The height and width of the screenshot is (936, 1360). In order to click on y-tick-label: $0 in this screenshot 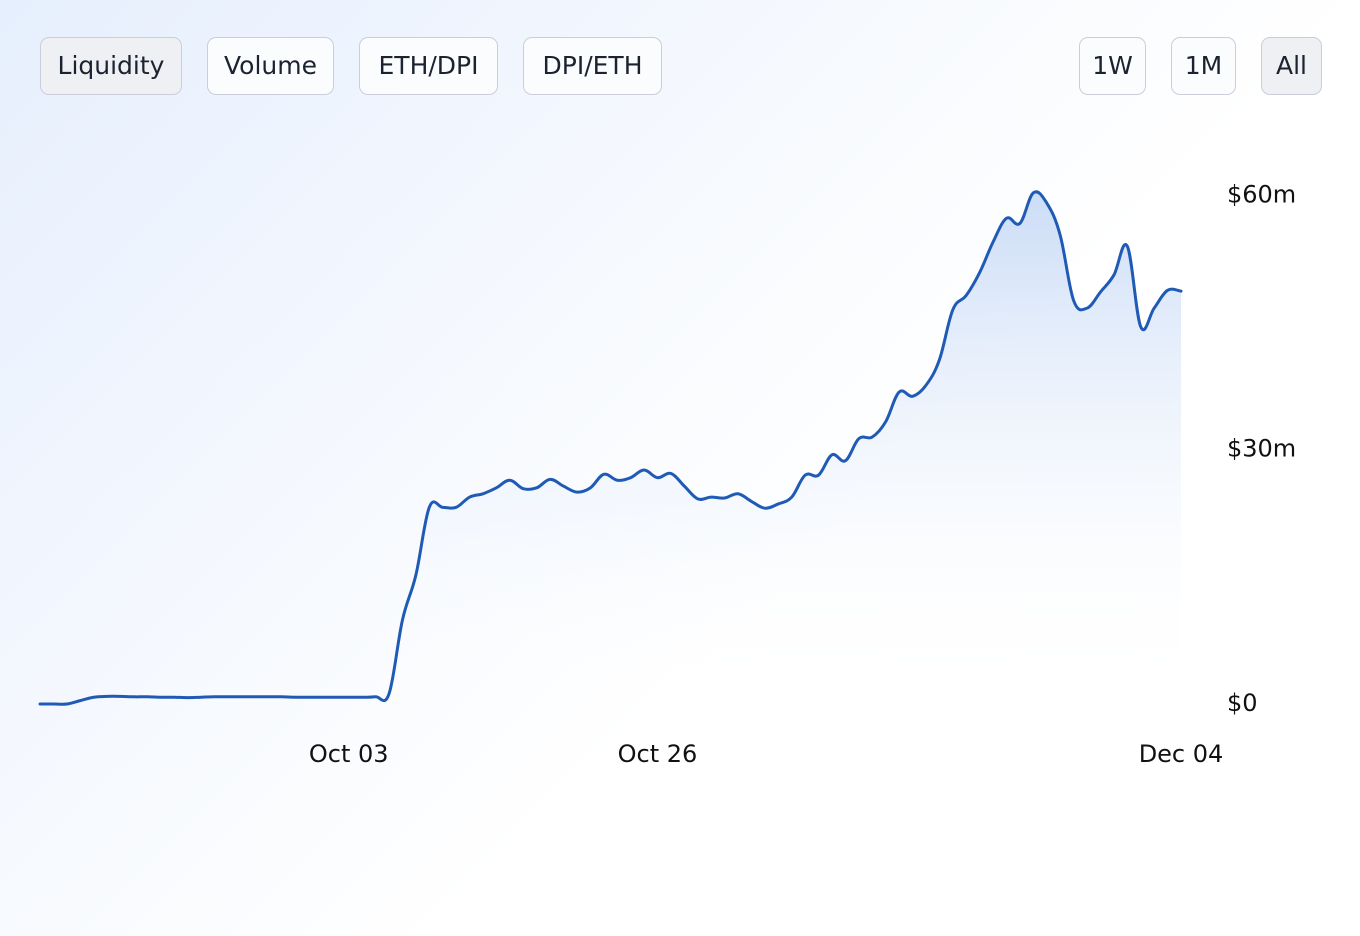, I will do `click(1242, 703)`.